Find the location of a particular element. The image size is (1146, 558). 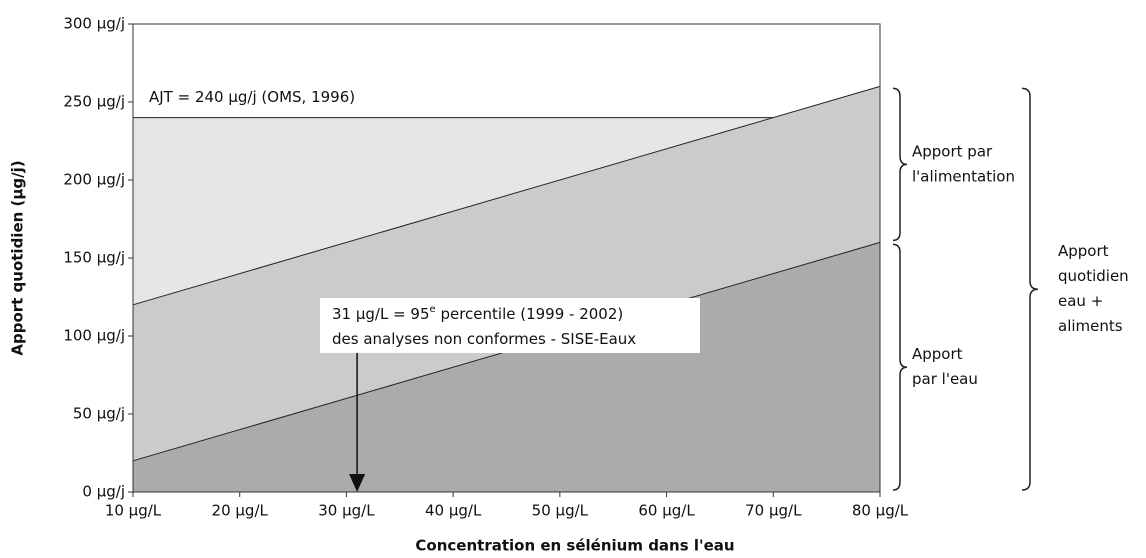

total-label: eau + is located at coordinates (1080, 301).